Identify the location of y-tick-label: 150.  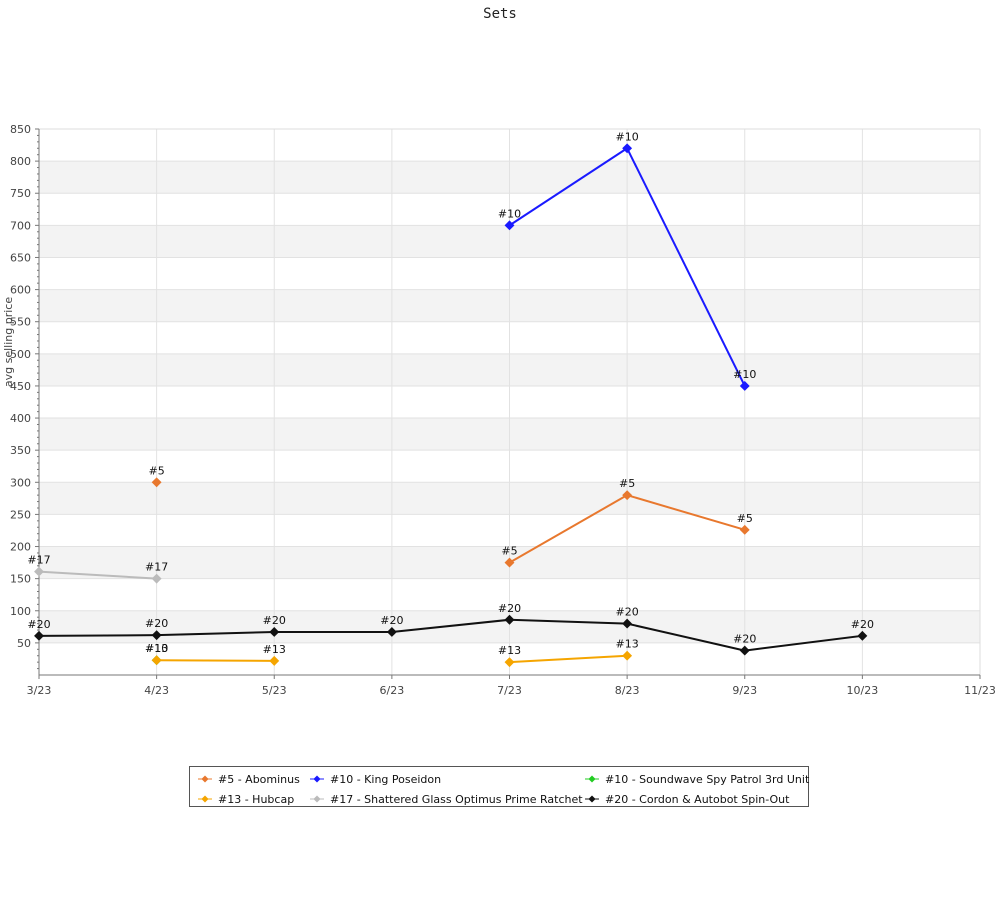
(20, 579).